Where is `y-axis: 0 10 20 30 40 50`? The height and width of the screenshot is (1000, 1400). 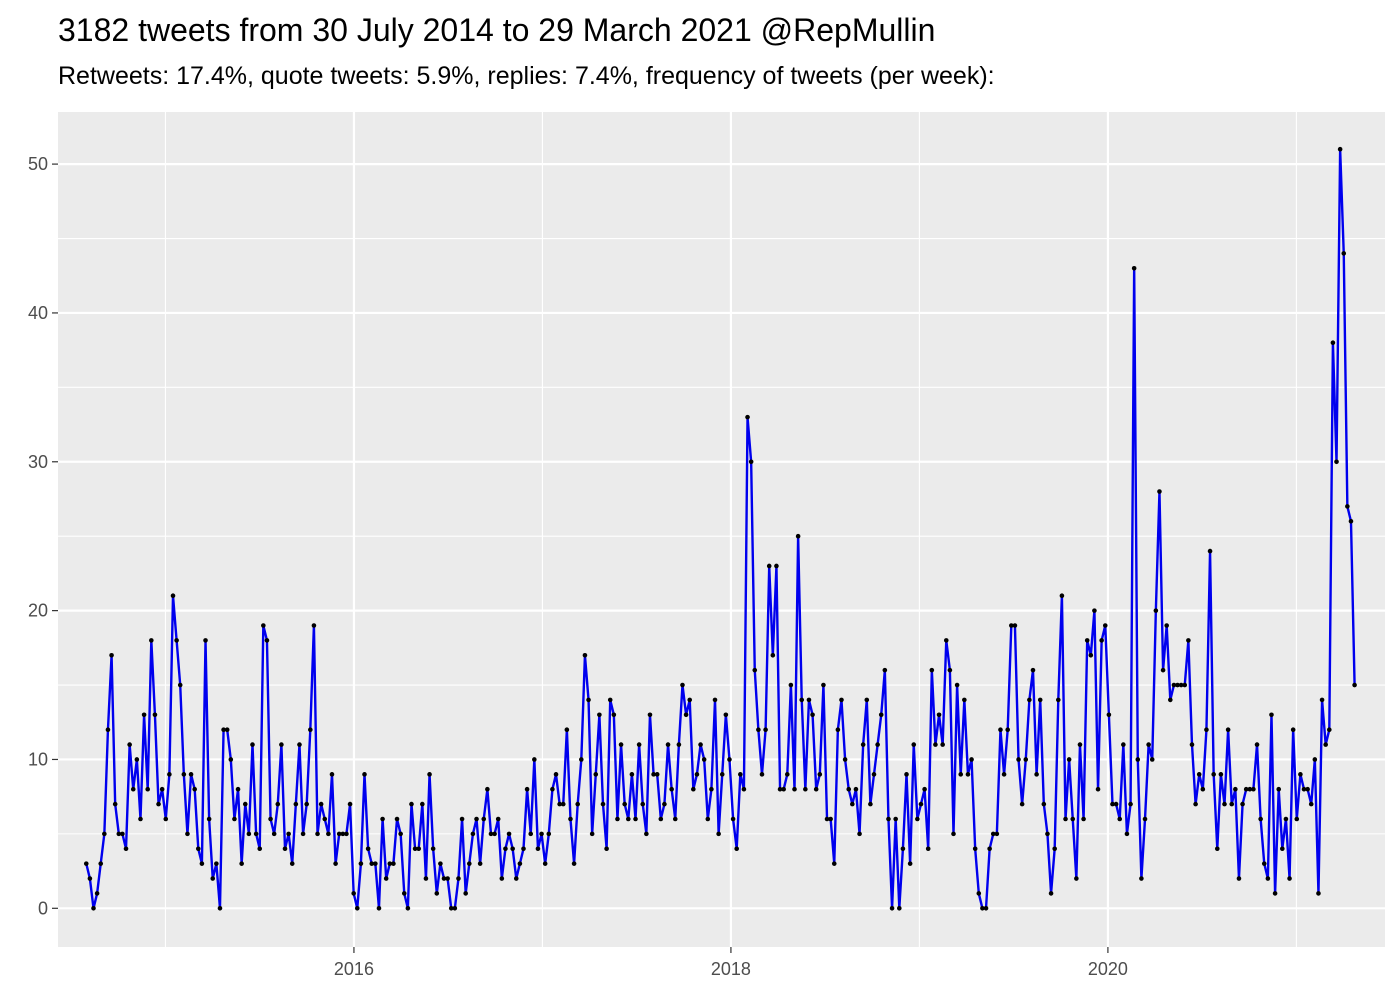 y-axis: 0 10 20 30 40 50 is located at coordinates (43, 536).